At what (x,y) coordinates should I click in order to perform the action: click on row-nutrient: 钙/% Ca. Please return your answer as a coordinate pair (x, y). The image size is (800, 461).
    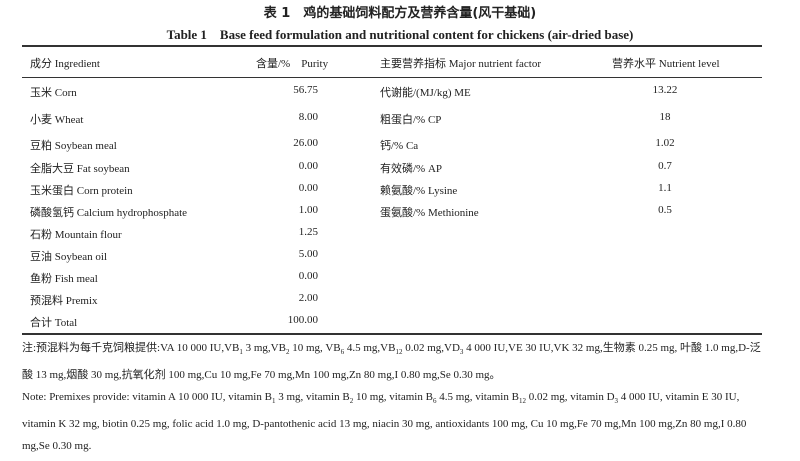
    Looking at the image, I should click on (399, 146).